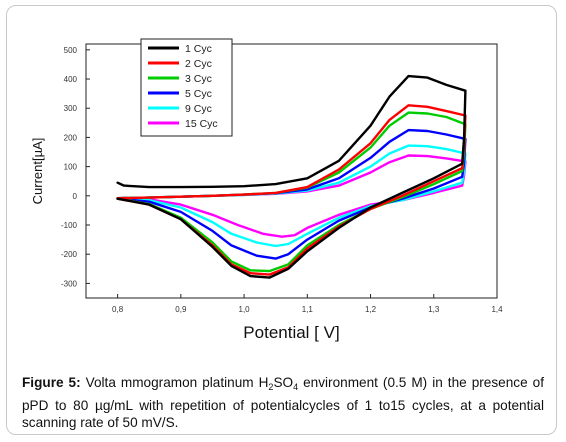 This screenshot has width=566, height=442. I want to click on y-tick-label: -100, so click(69, 225).